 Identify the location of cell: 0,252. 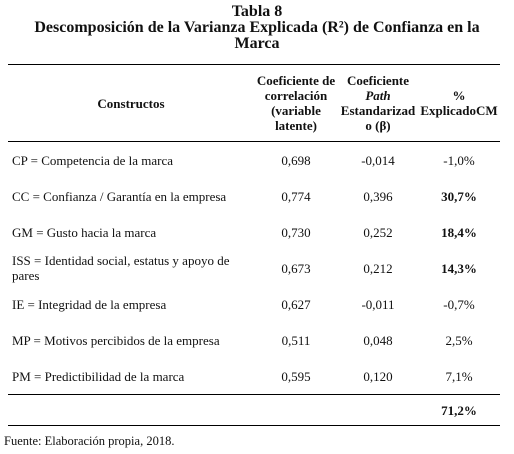
(378, 232).